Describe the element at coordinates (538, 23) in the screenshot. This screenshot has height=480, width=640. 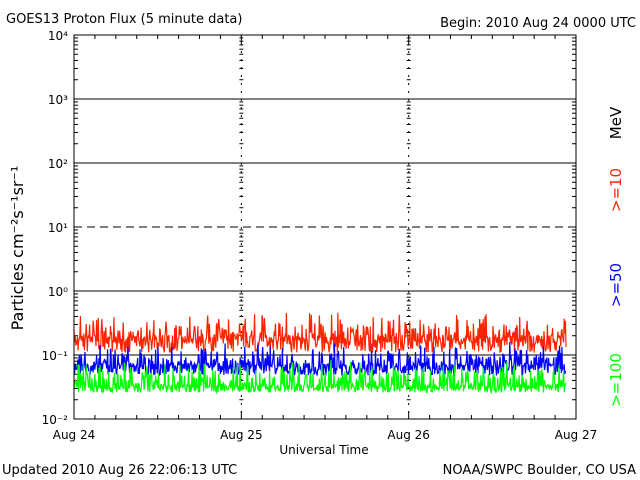
I see `begin-time: Begin: 2010 Aug 24 0000 UTC` at that location.